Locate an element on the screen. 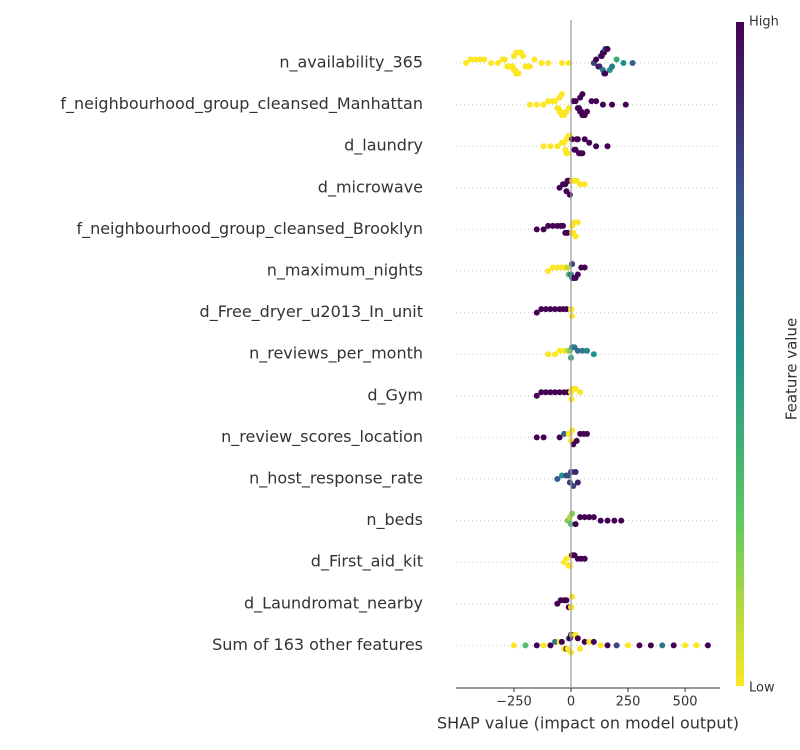 The width and height of the screenshot is (800, 750). feature-label: n_beds is located at coordinates (394, 520).